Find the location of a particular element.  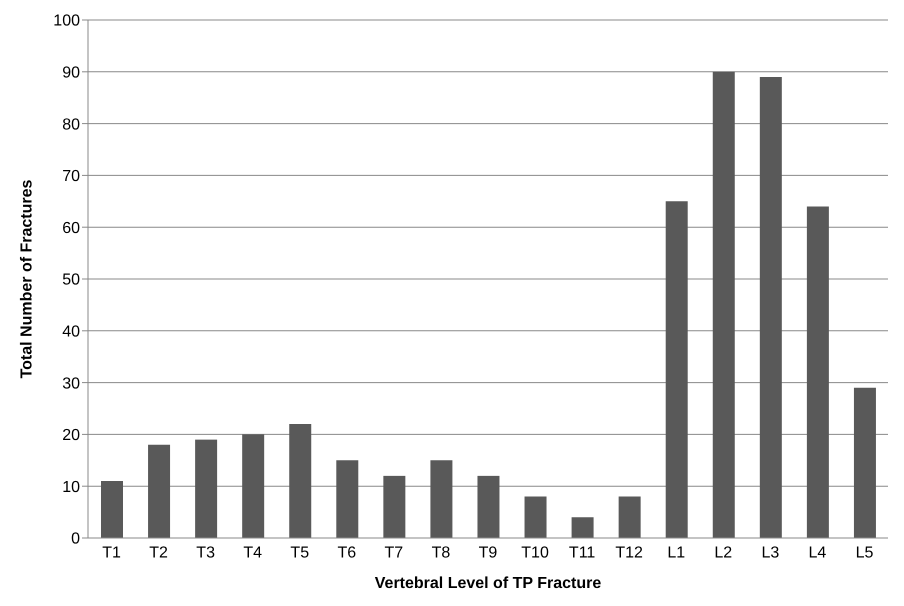

y-tick-label: 70 is located at coordinates (71, 177).